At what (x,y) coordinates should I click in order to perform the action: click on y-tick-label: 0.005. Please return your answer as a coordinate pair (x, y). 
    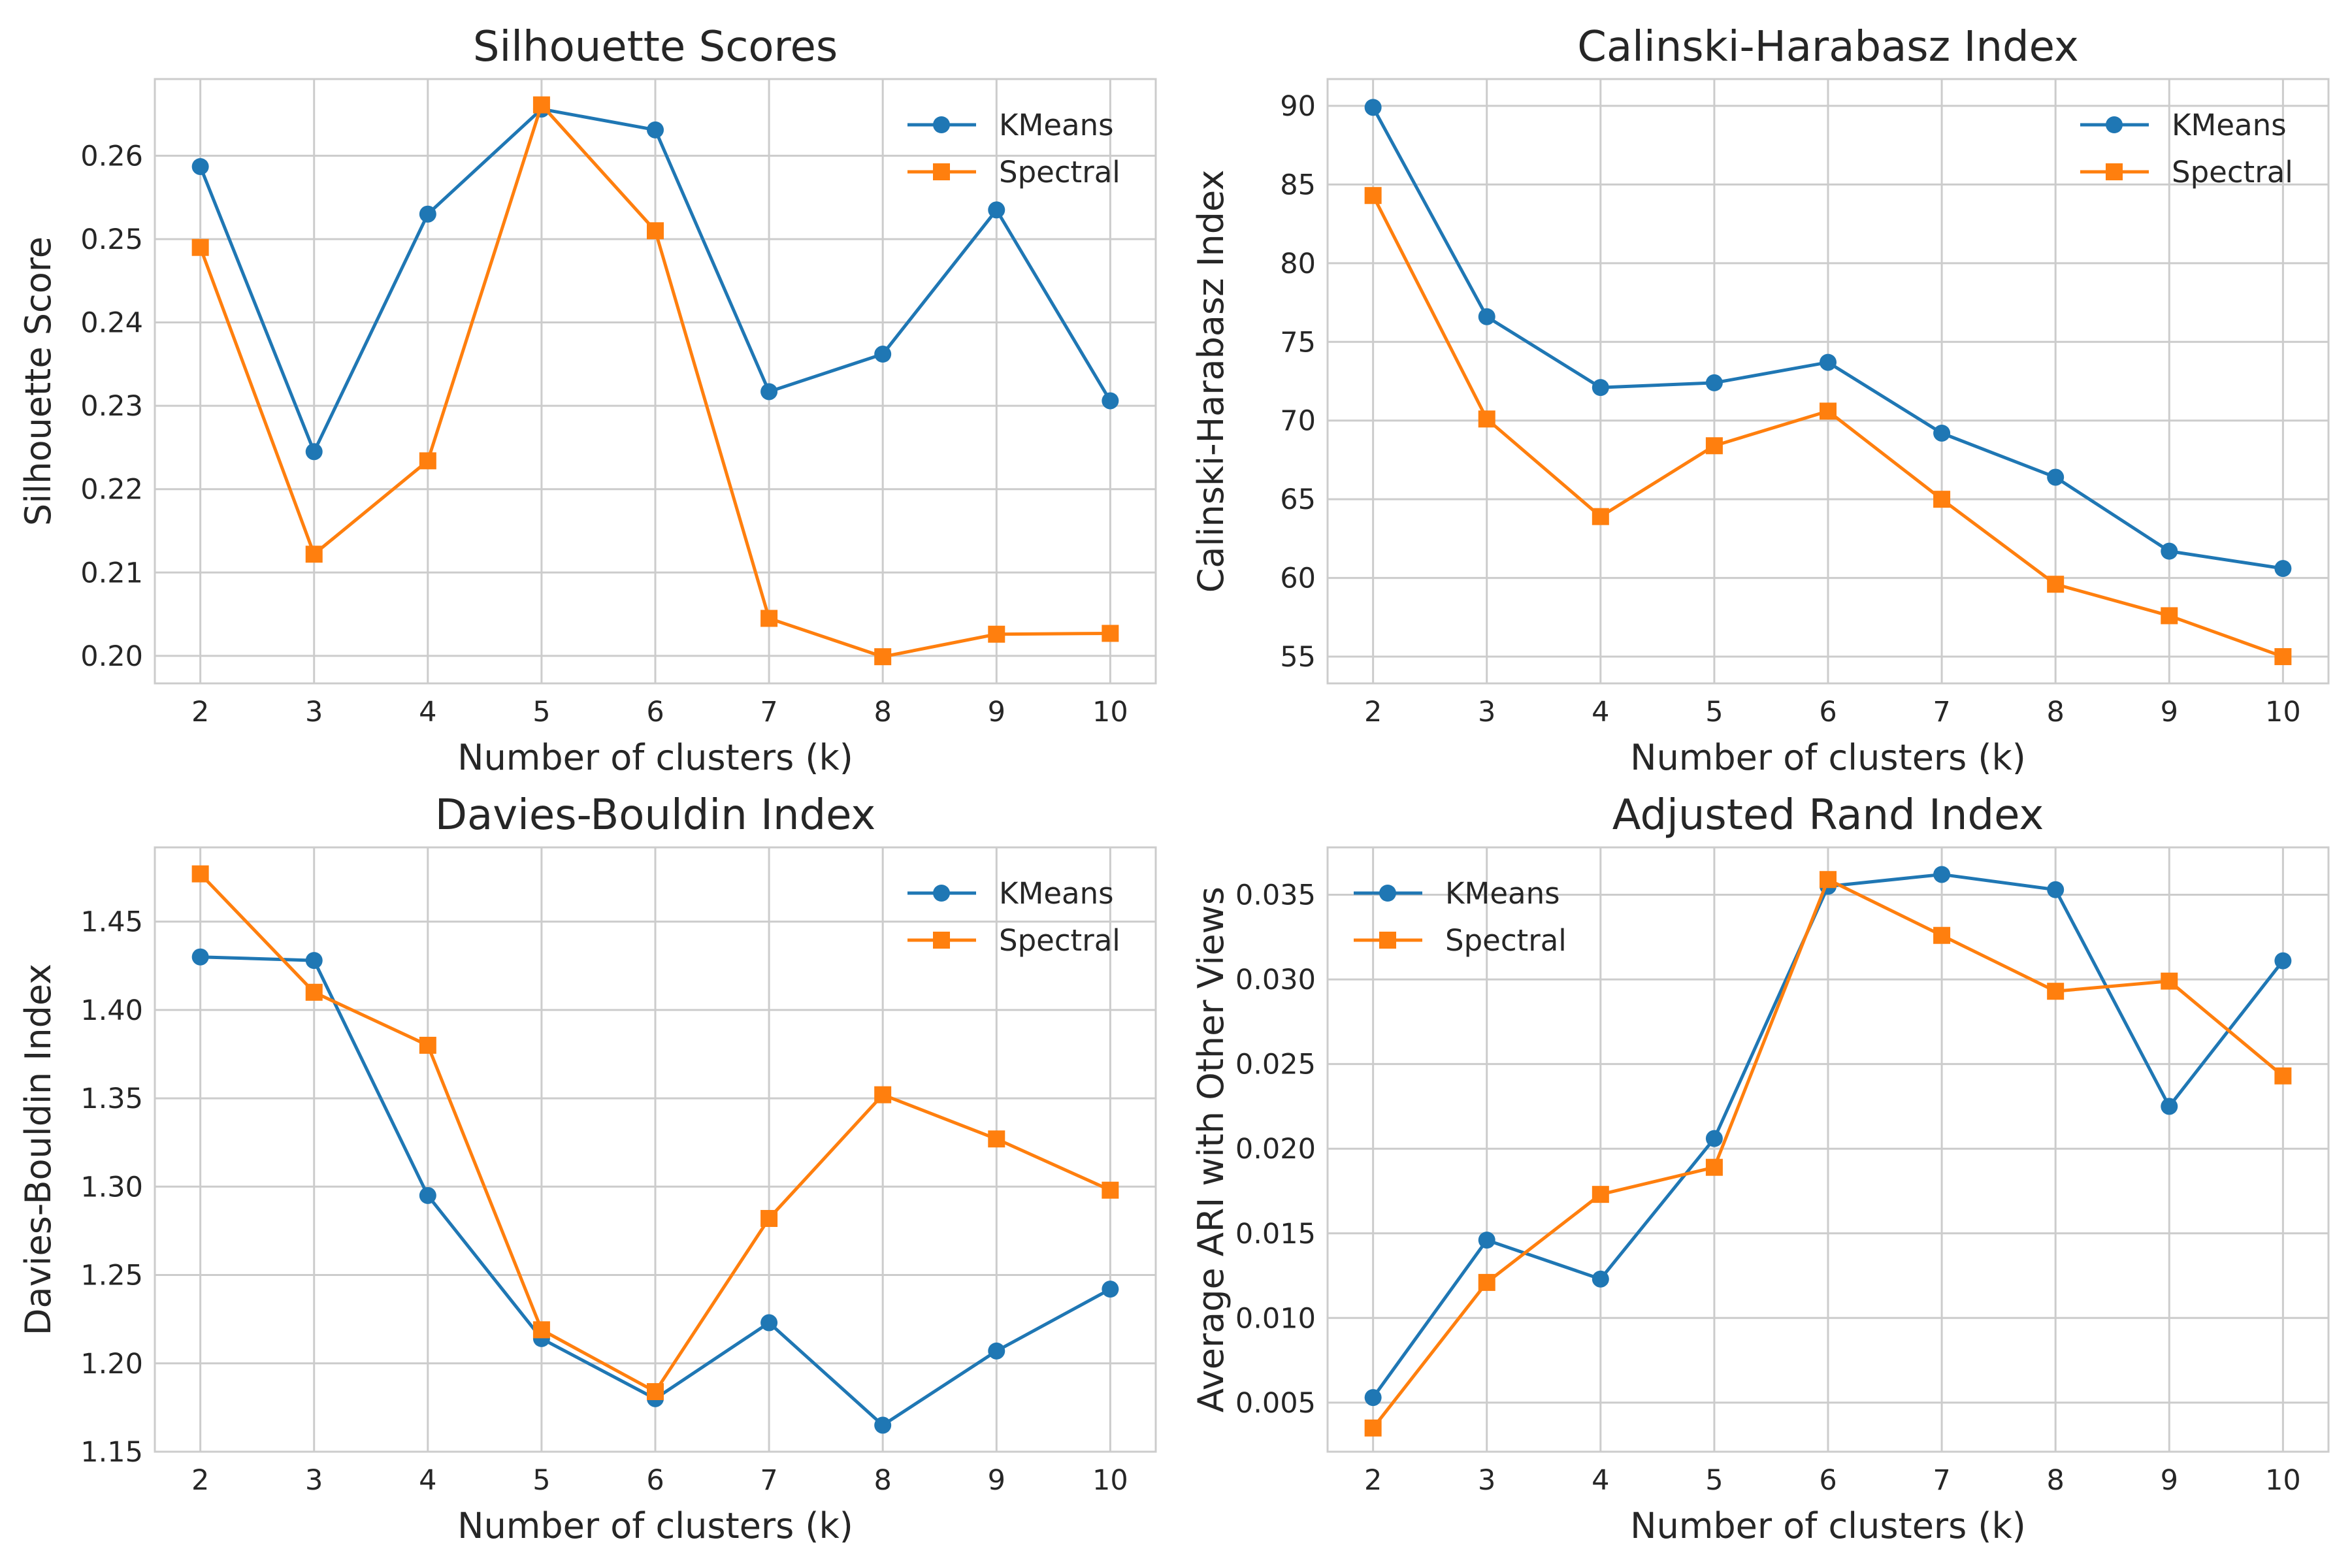
    Looking at the image, I should click on (1275, 1403).